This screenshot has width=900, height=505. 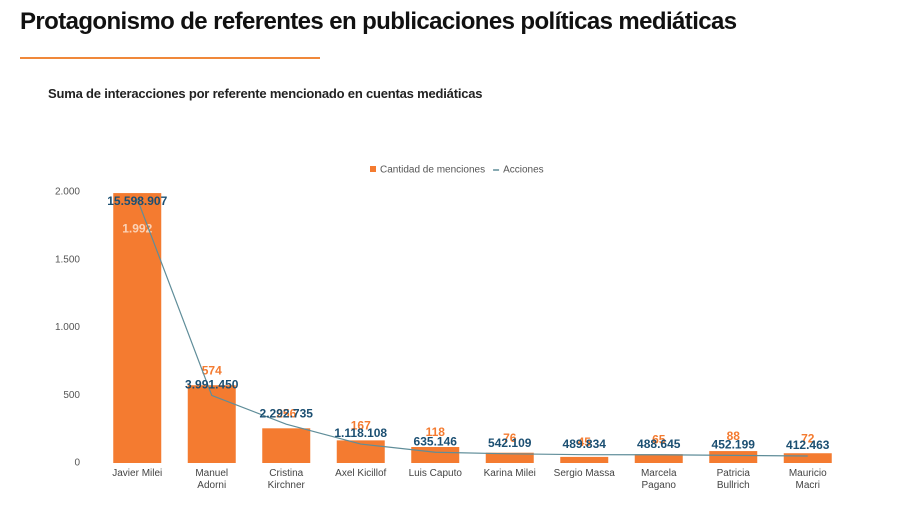 I want to click on bar-value-label: 76, so click(x=510, y=438).